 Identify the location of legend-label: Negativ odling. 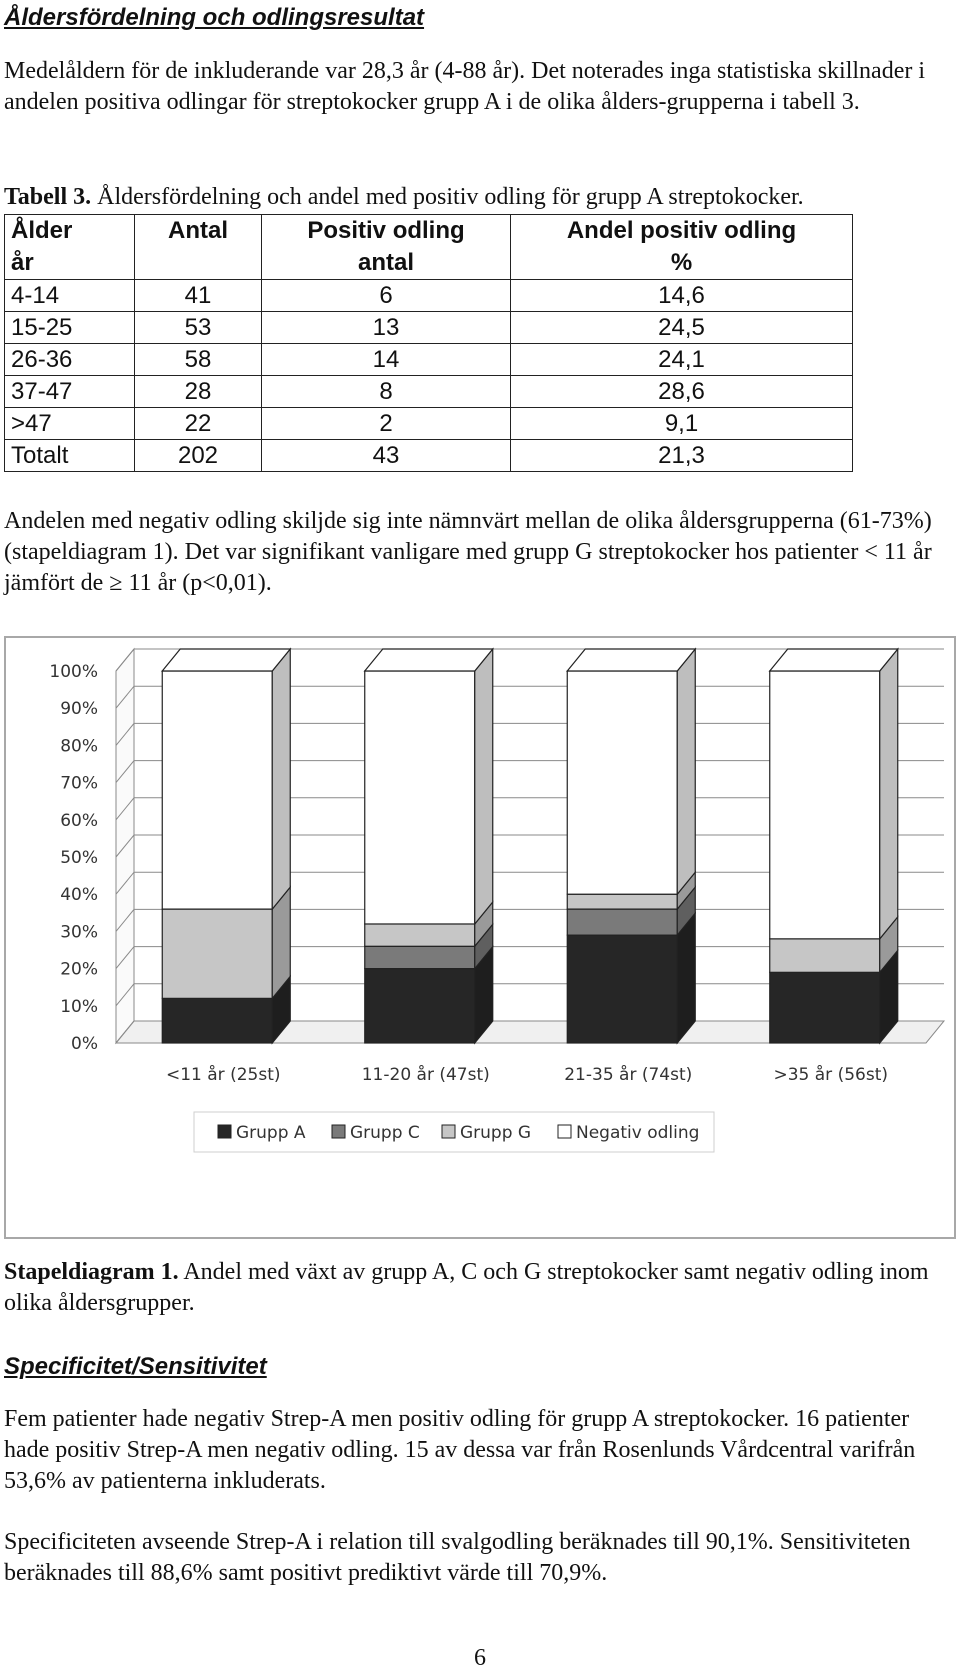
(637, 1133).